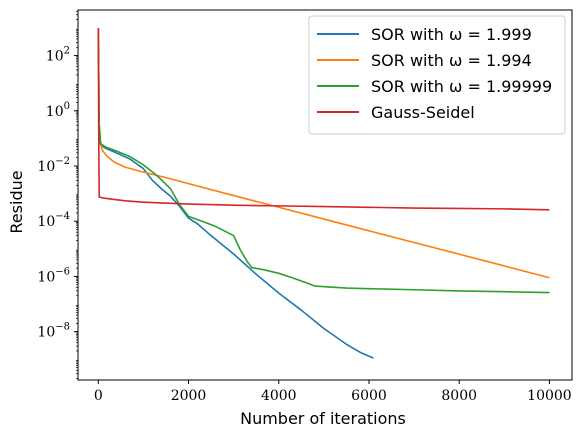 The width and height of the screenshot is (582, 438). Describe the element at coordinates (53, 165) in the screenshot. I see `y-tick-label: 10⁻²` at that location.